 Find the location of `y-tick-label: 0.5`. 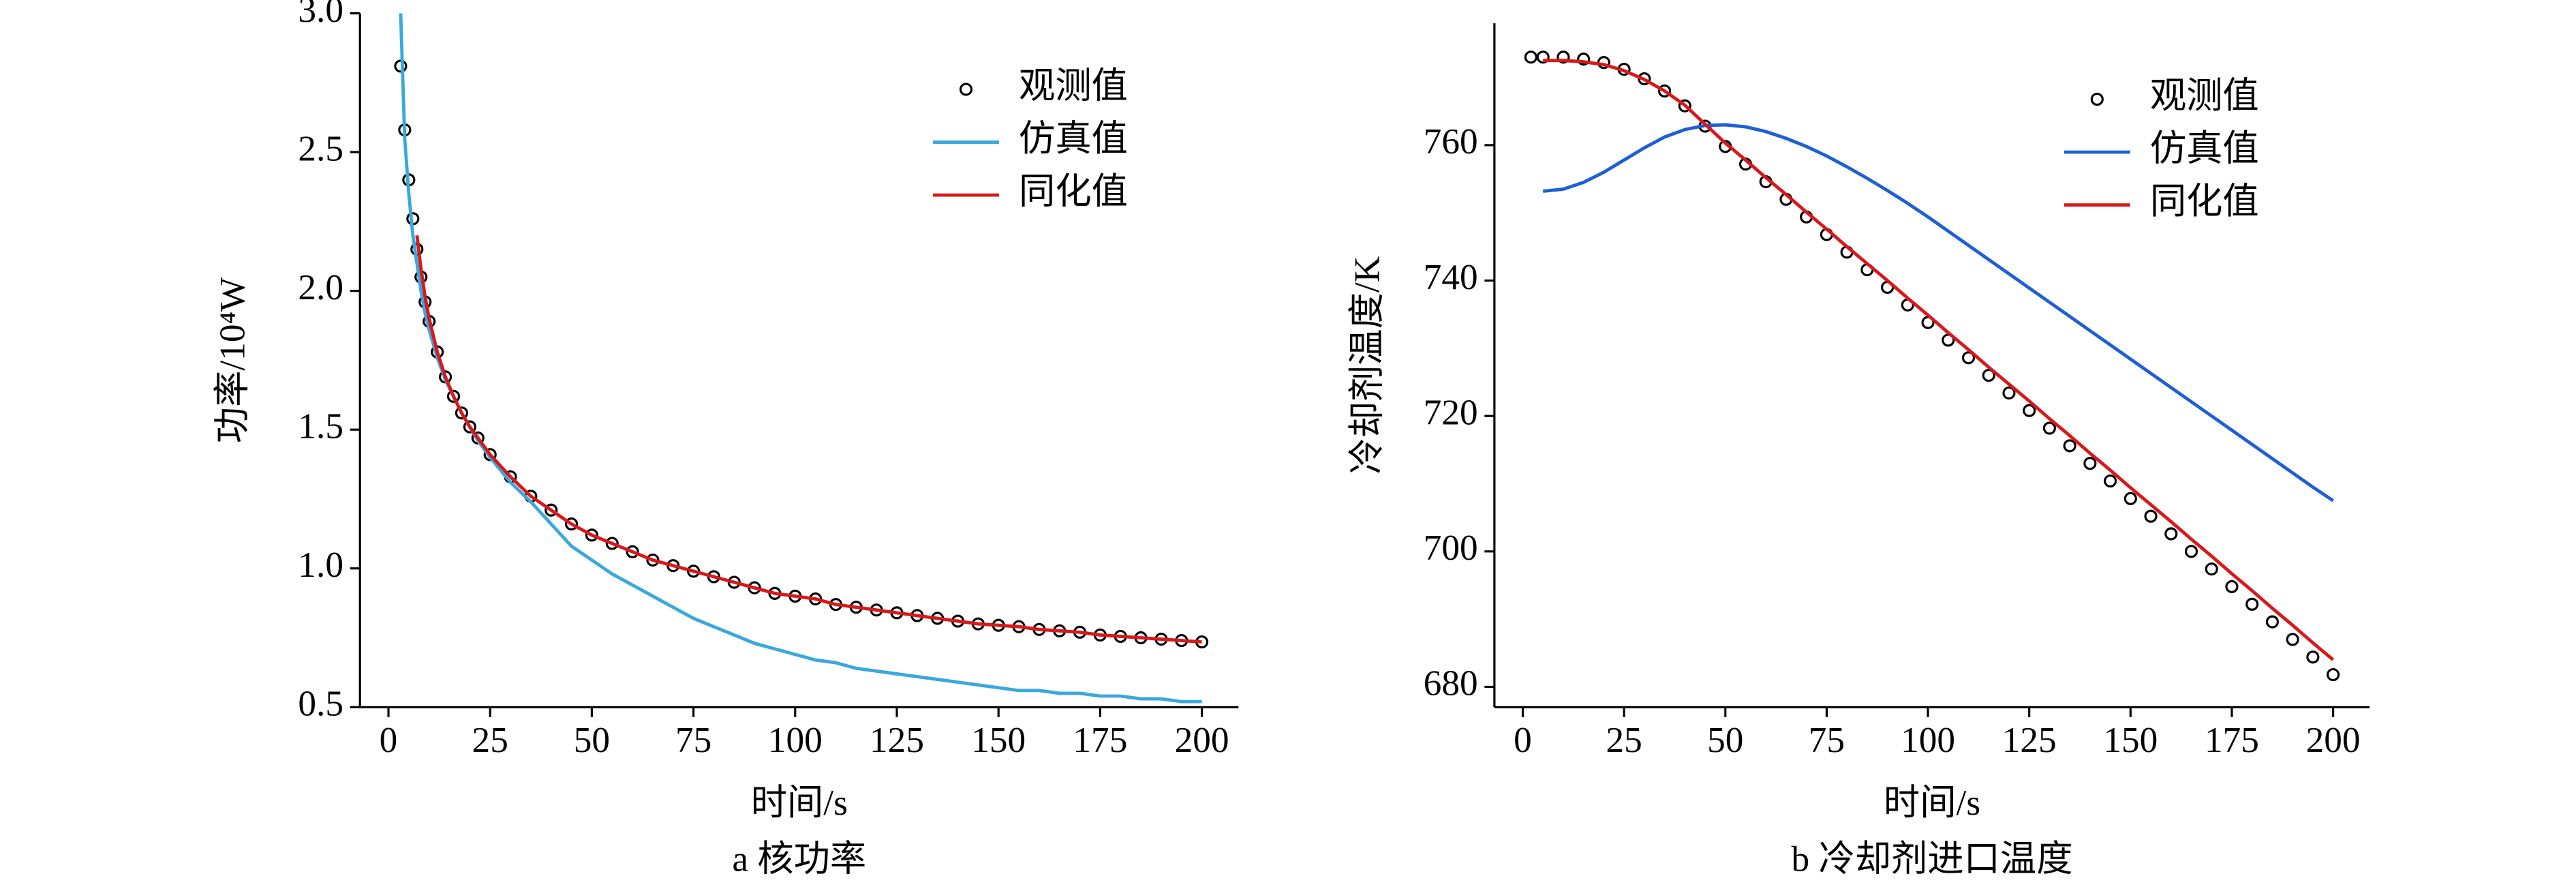

y-tick-label: 0.5 is located at coordinates (320, 704).